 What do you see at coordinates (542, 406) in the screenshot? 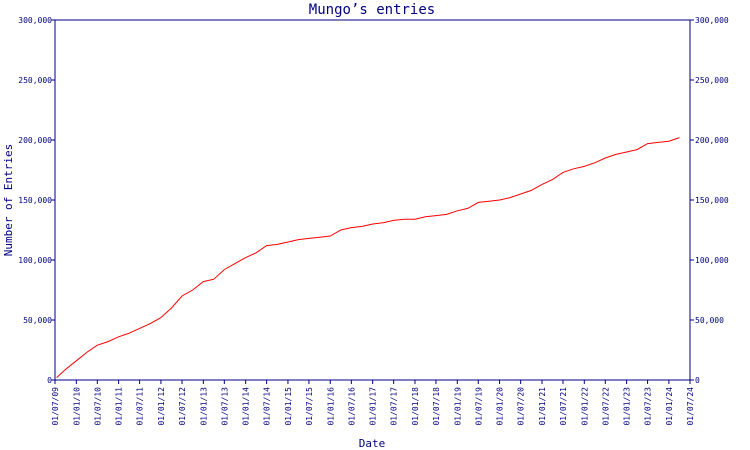
I see `x-tick-label: 01/01/21` at bounding box center [542, 406].